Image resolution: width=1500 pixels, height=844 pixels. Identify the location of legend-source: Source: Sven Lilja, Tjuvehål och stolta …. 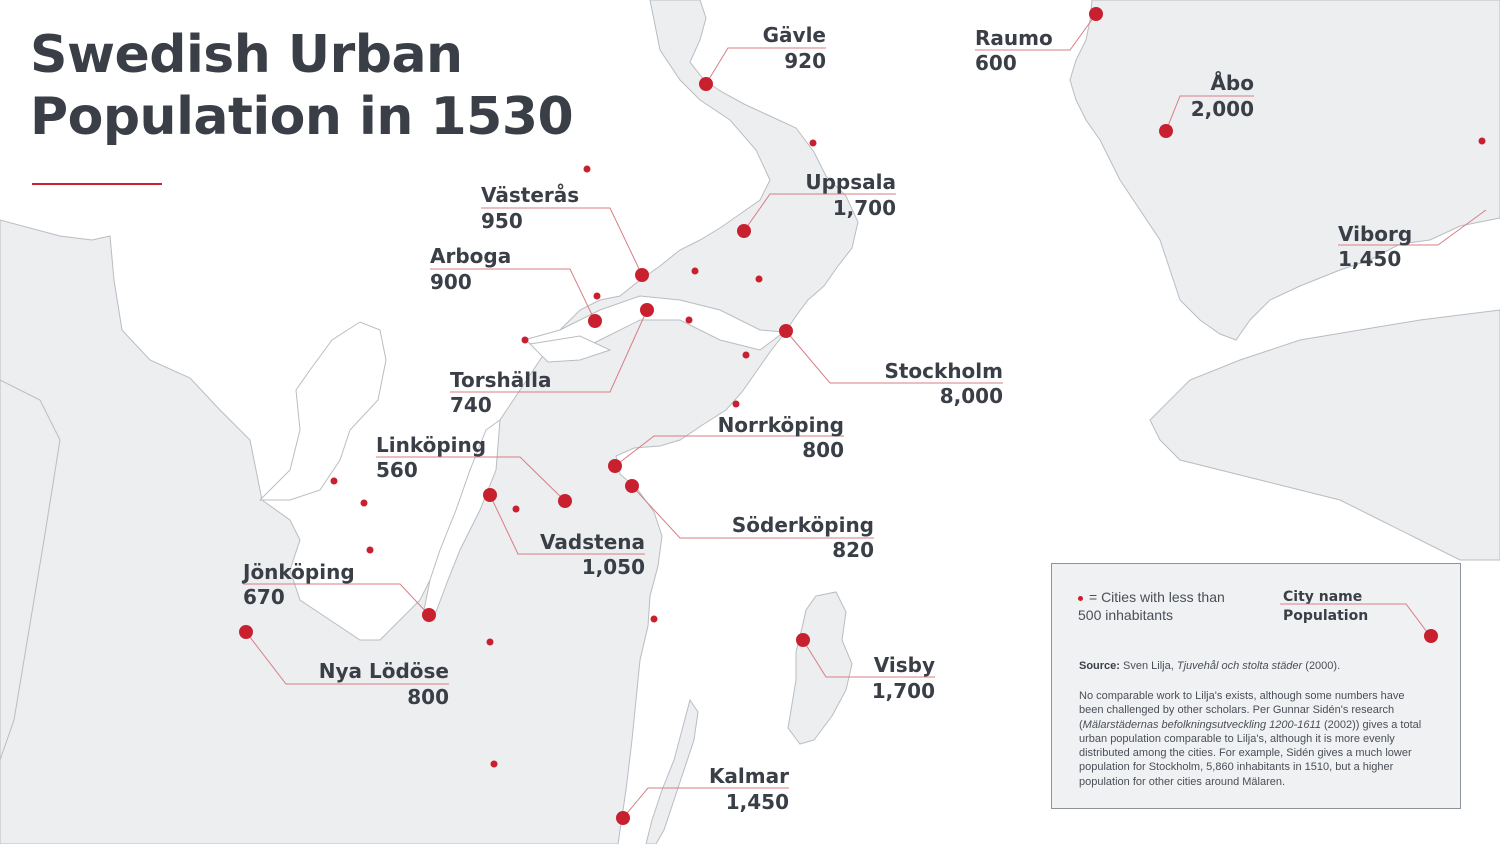
(1209, 666).